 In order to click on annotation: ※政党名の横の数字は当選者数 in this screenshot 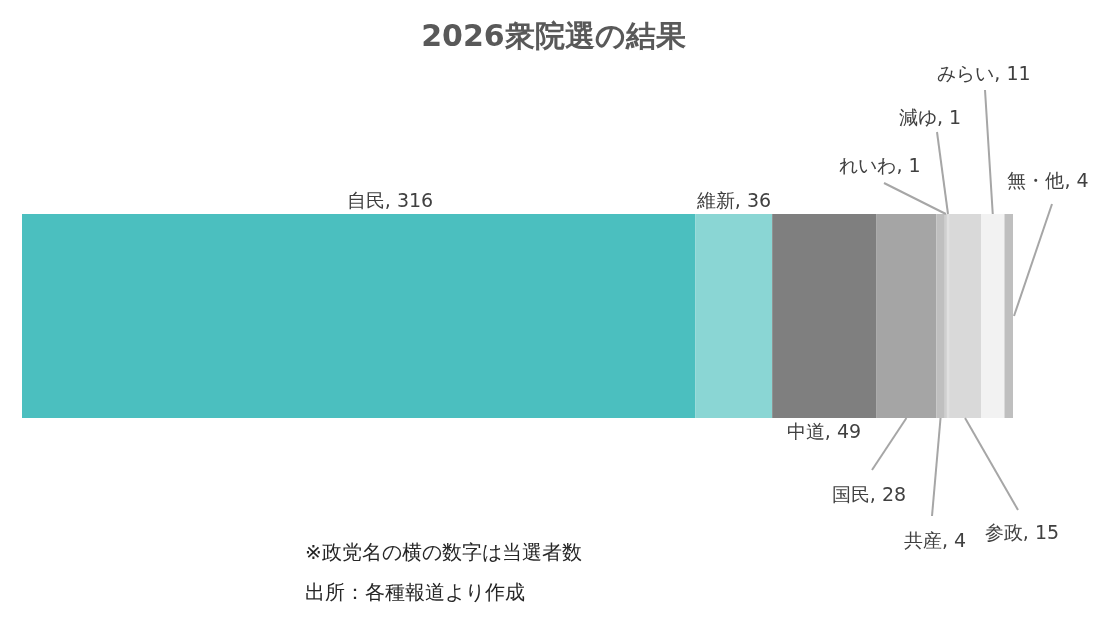, I will do `click(443, 552)`.